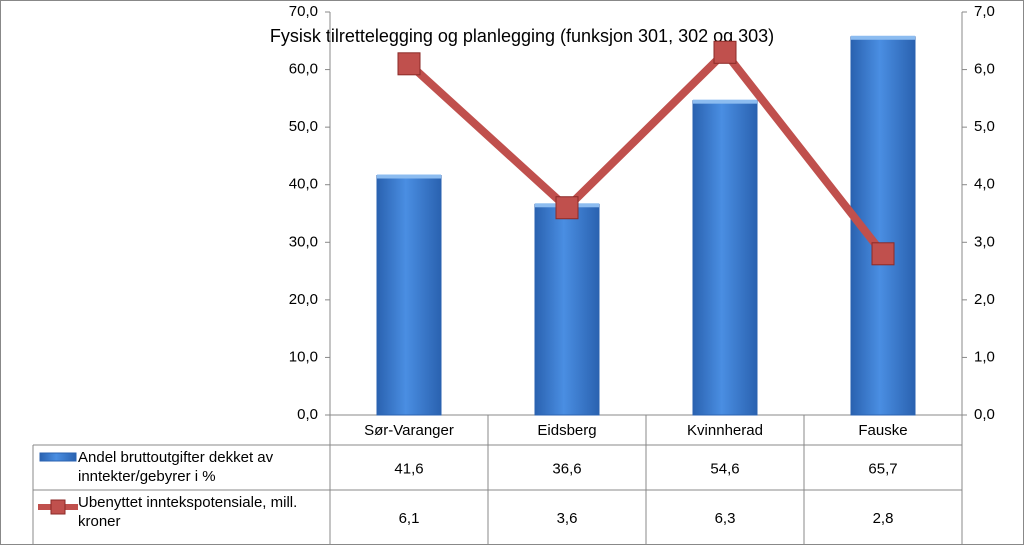 The width and height of the screenshot is (1024, 545). I want to click on y2-tick-label: 4,0, so click(984, 184).